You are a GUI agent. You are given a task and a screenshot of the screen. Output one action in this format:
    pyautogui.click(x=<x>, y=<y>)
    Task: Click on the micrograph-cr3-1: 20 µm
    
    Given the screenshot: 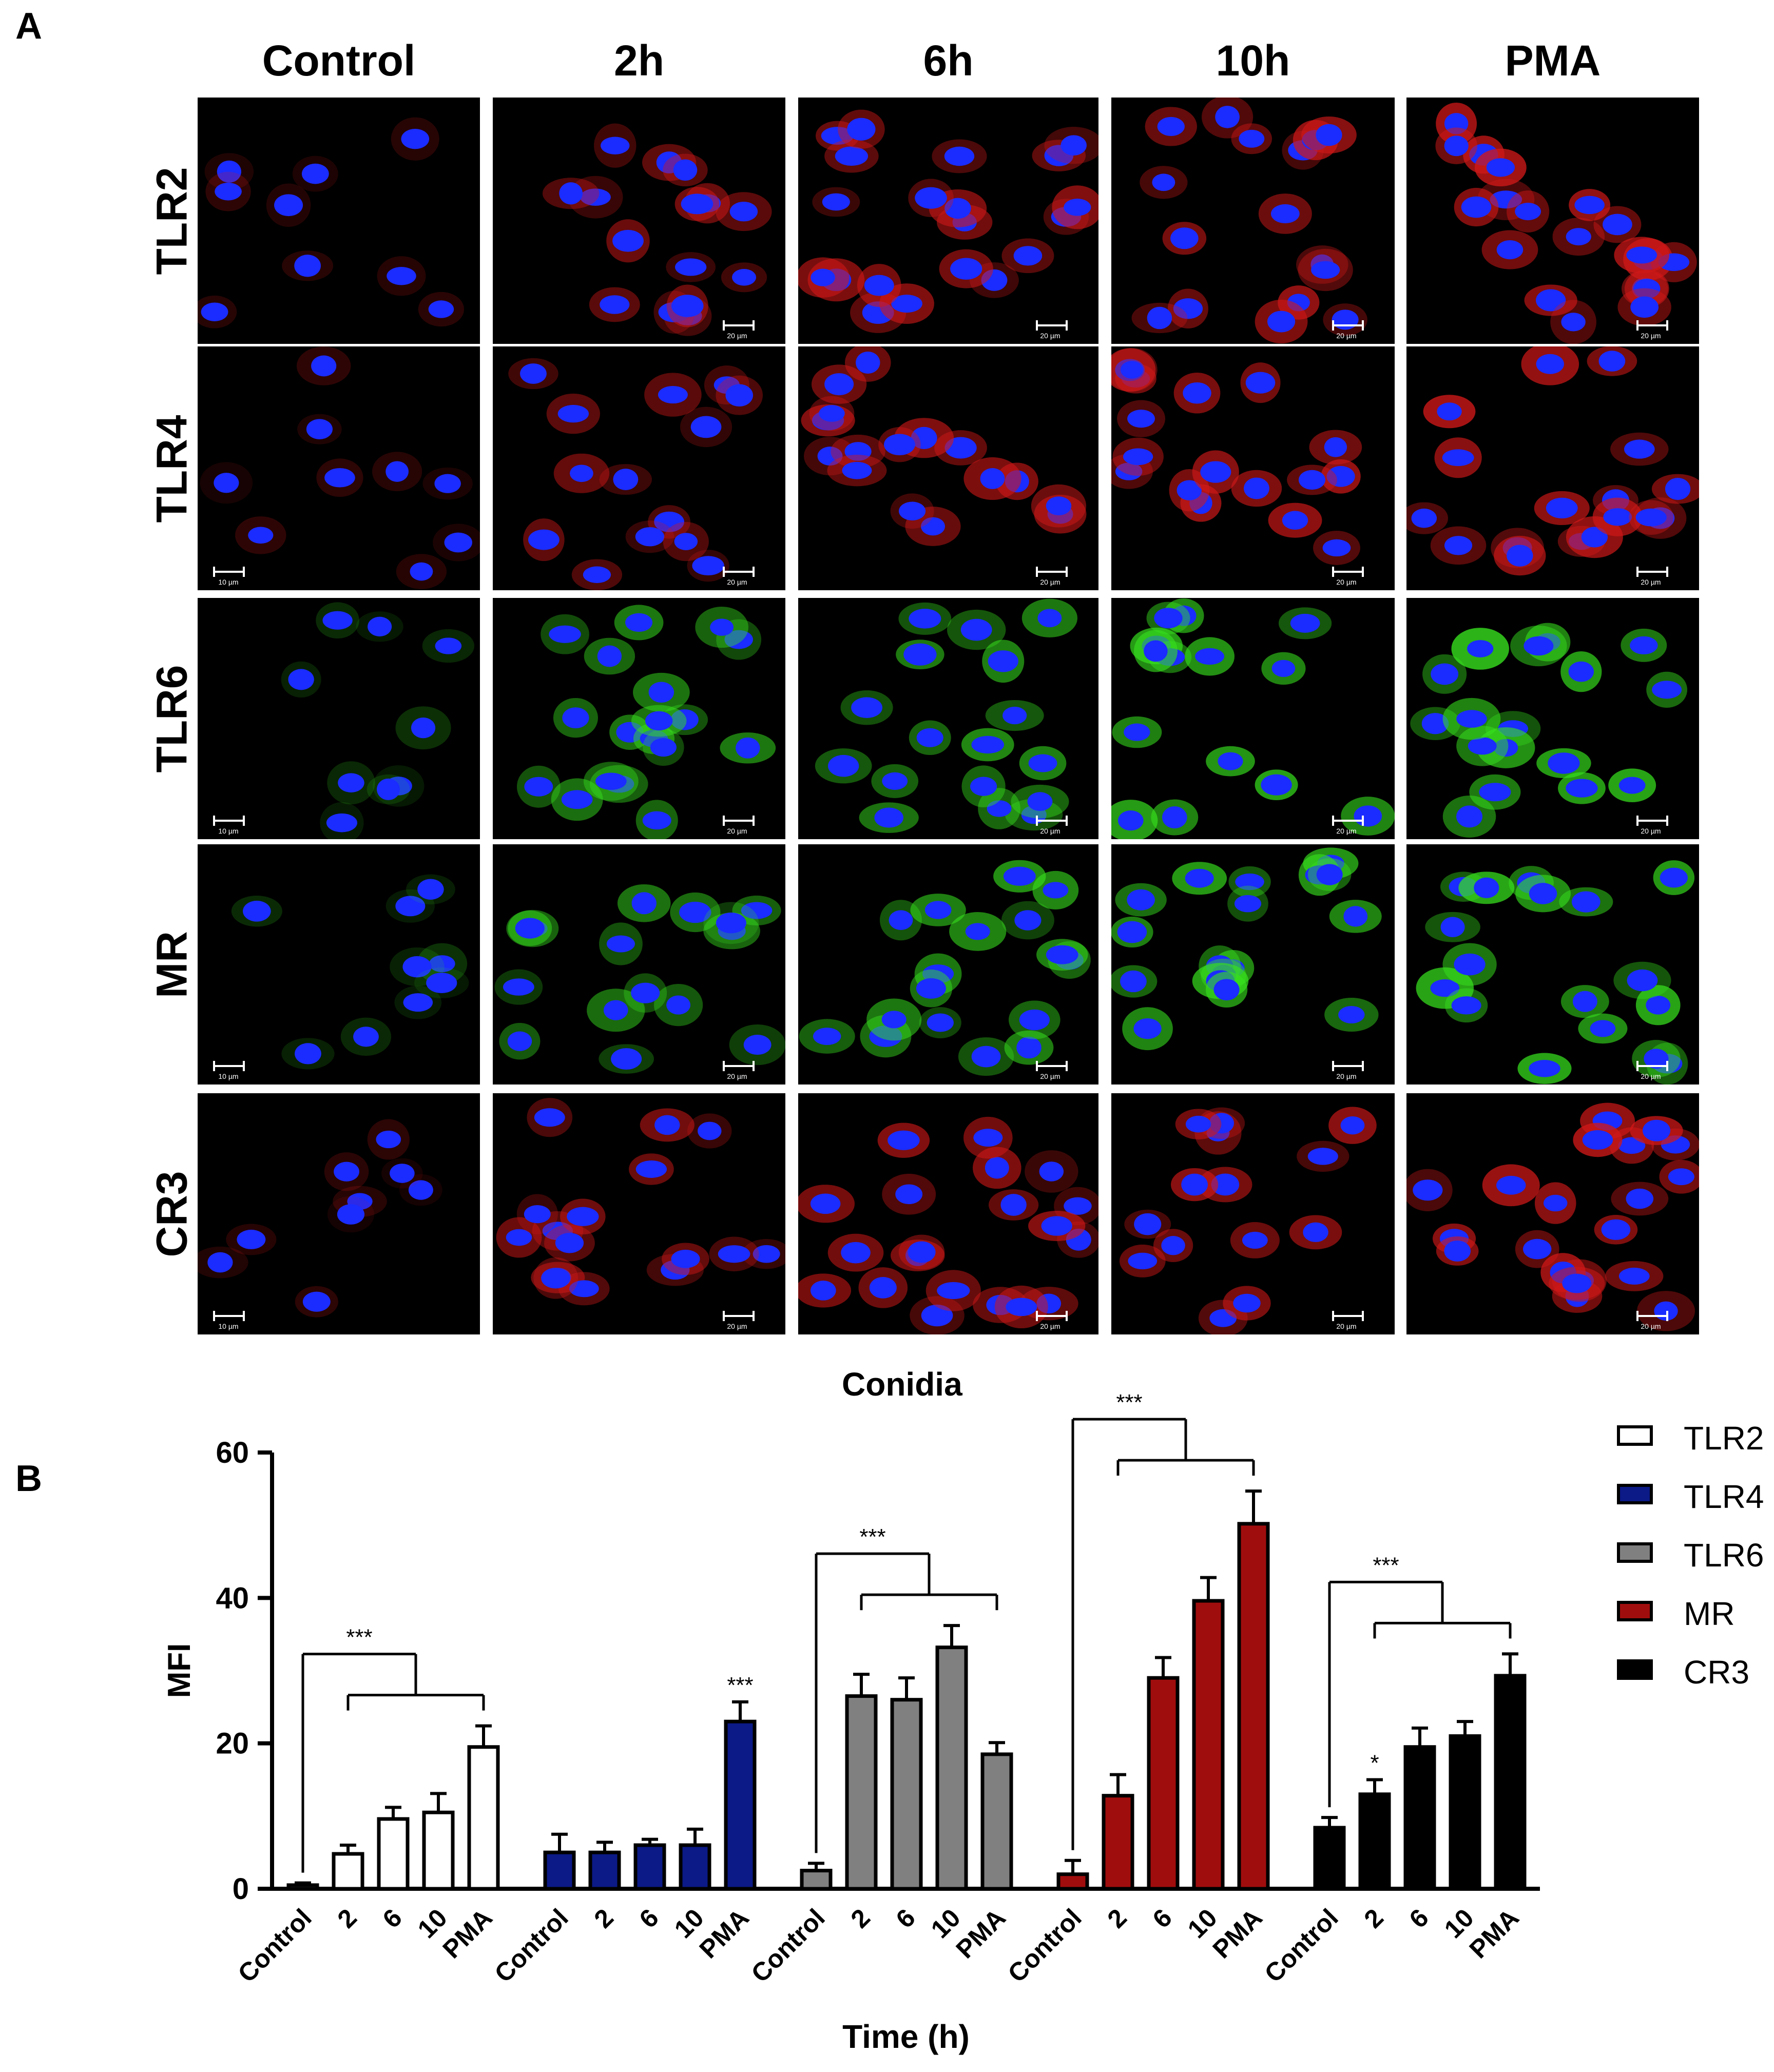 What is the action you would take?
    pyautogui.click(x=639, y=1214)
    